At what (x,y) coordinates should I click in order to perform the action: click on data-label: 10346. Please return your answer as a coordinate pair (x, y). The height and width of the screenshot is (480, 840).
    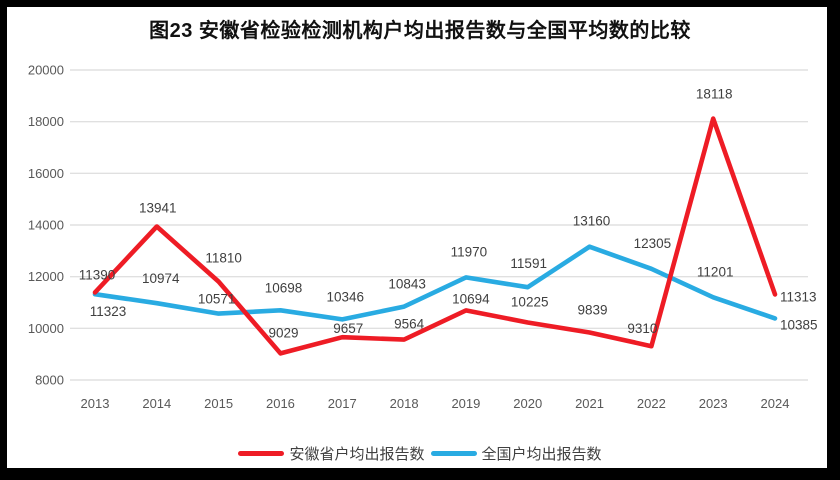
    Looking at the image, I should click on (346, 296).